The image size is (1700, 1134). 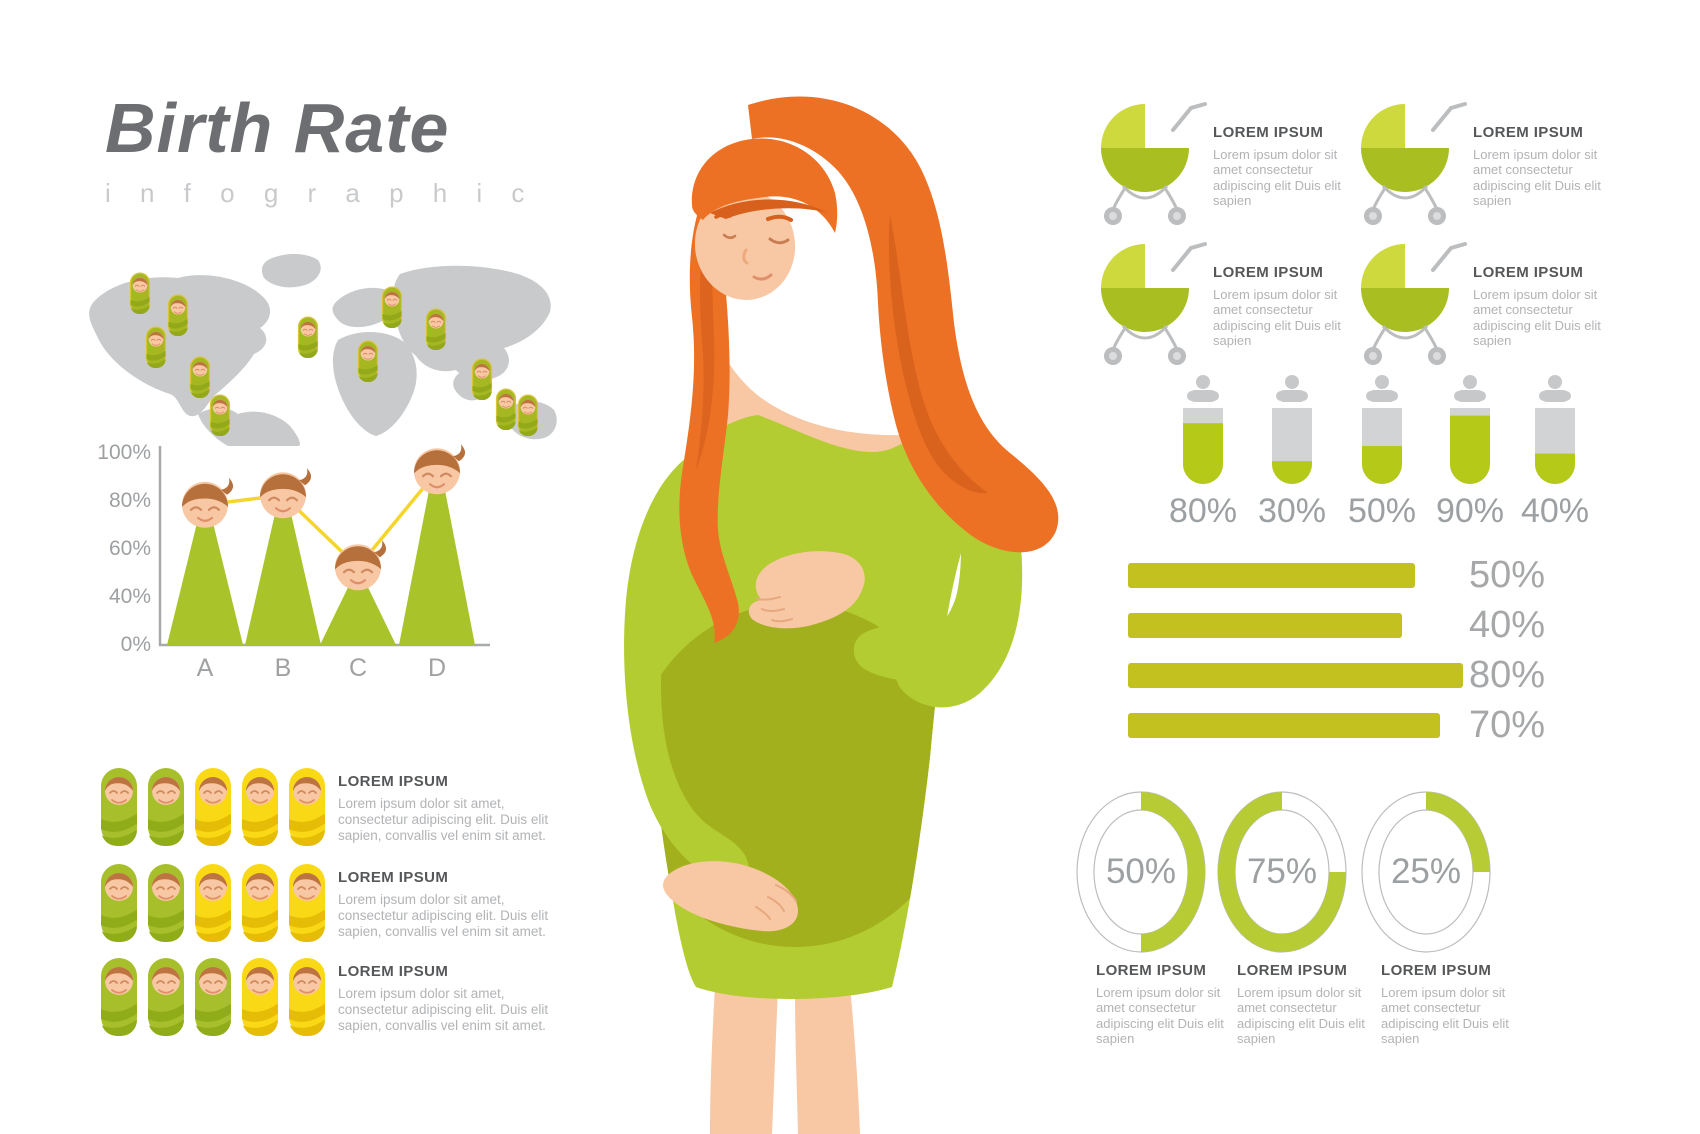 I want to click on nose, so click(x=745, y=256).